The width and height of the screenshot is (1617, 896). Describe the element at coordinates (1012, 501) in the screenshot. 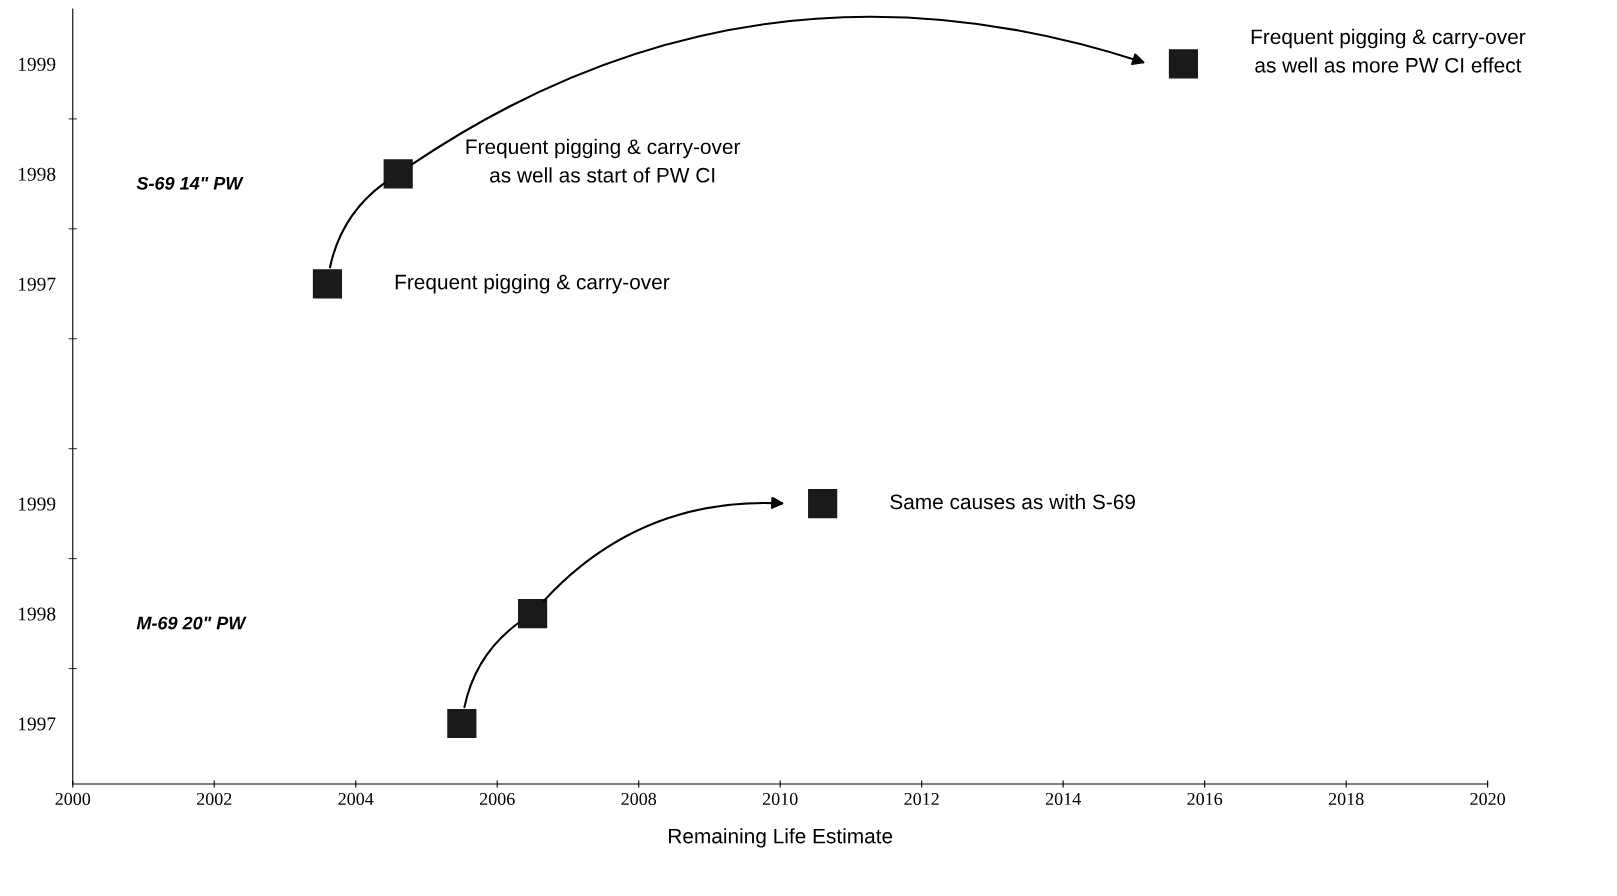

I see `data-label: Same causes as with S-69` at that location.